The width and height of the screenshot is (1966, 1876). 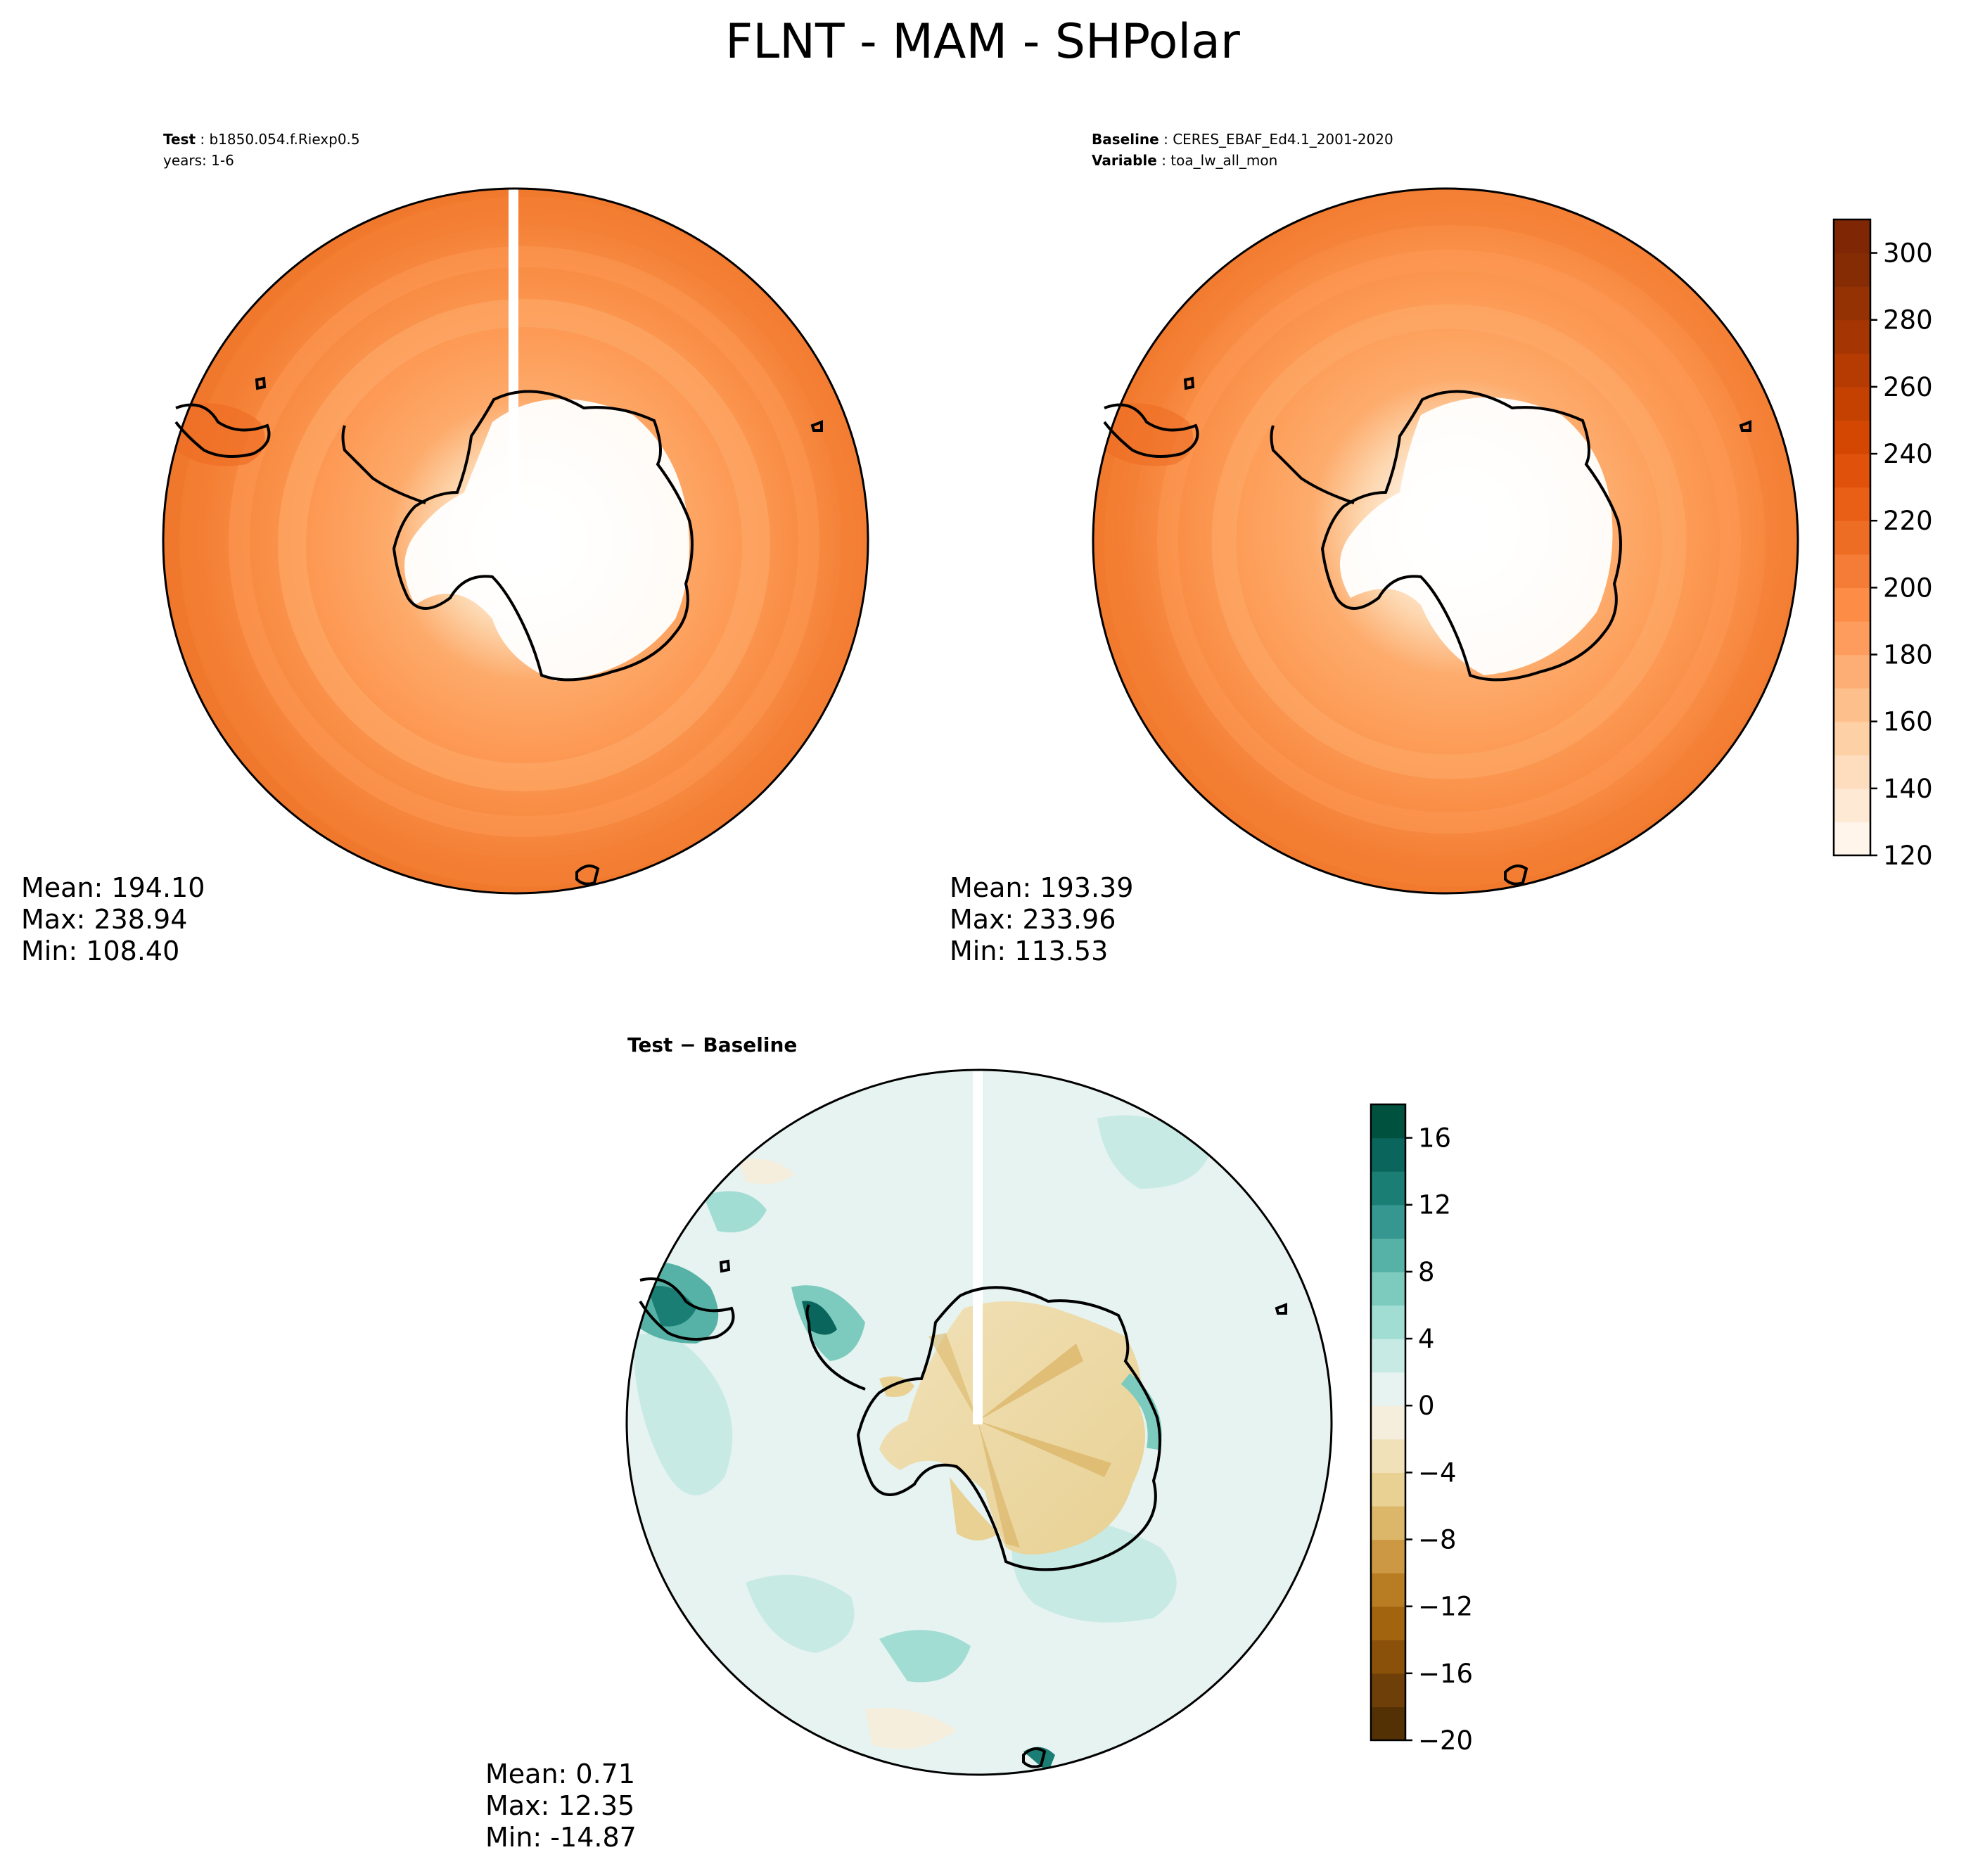 I want to click on diff-colorbar-tick-label: 12, so click(x=1434, y=1205).